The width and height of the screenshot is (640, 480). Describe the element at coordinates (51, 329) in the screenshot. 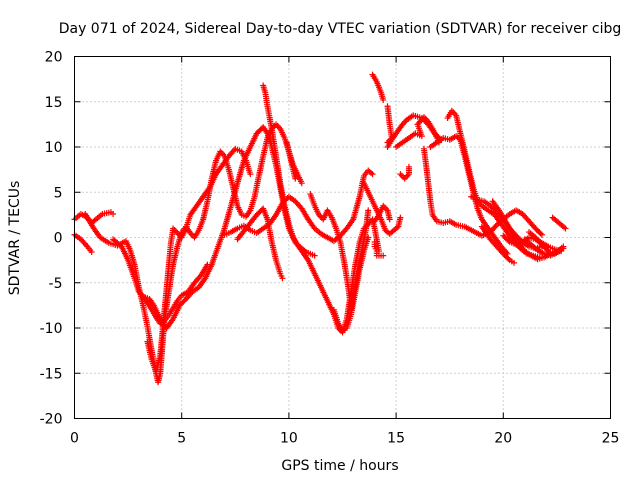

I see `y-tick-label: -10` at that location.